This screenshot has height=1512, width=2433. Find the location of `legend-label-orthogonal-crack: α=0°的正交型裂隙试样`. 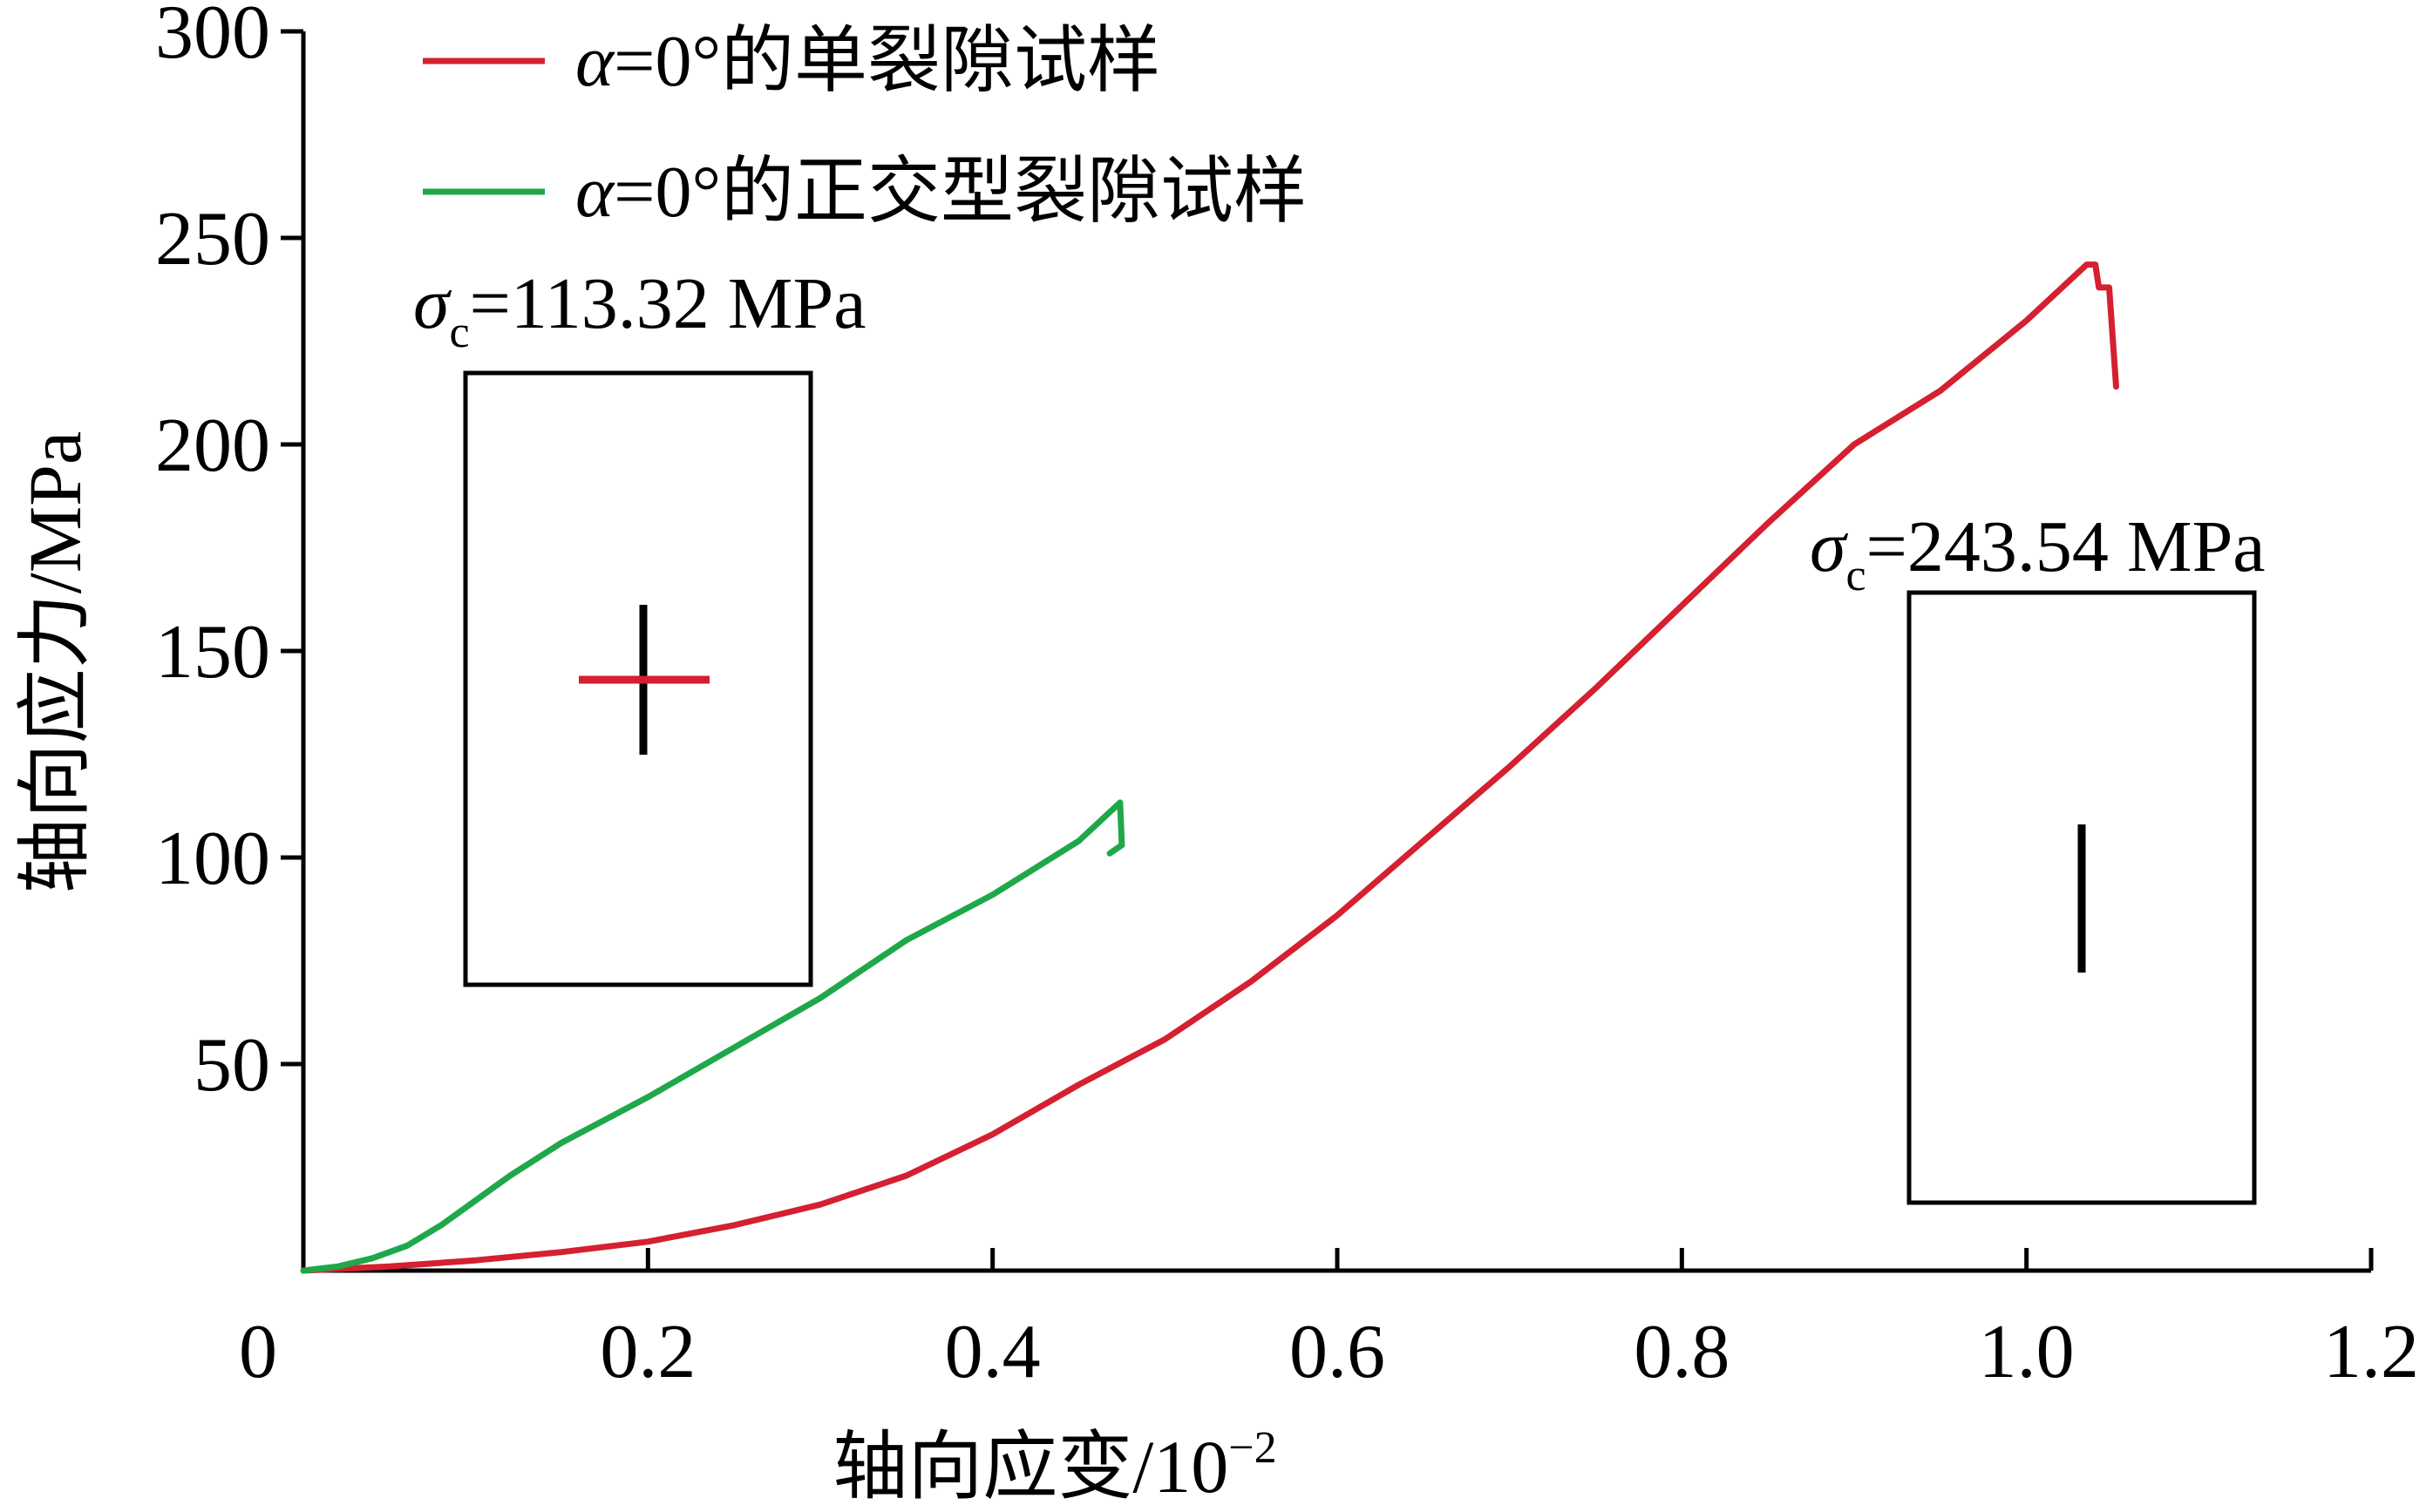

legend-label-orthogonal-crack: α=0°的正交型裂隙试样 is located at coordinates (941, 192).